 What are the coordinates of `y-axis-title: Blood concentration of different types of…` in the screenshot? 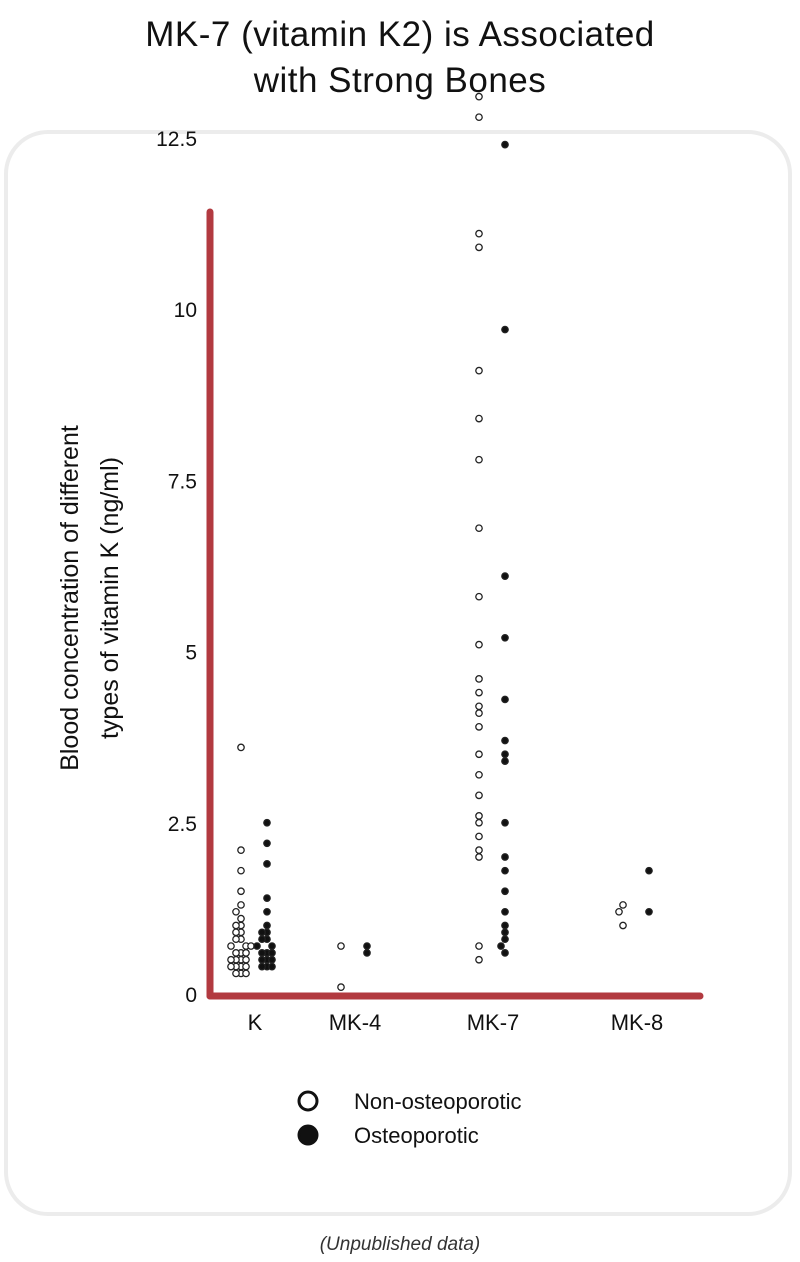 It's located at (90, 598).